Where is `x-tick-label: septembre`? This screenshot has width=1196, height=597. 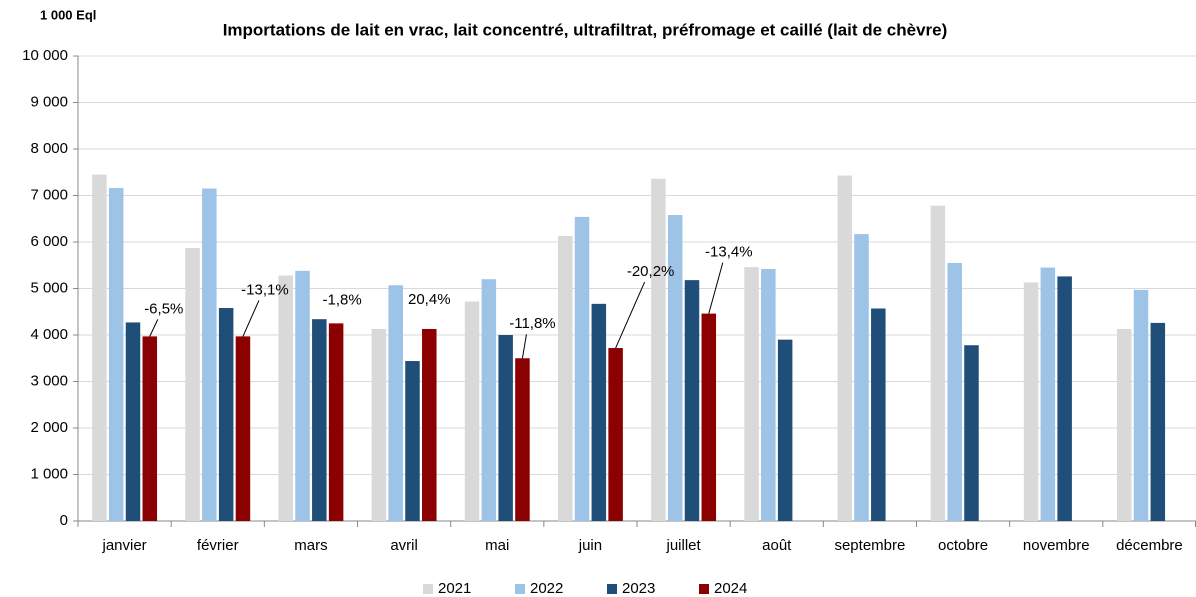
x-tick-label: septembre is located at coordinates (869, 545).